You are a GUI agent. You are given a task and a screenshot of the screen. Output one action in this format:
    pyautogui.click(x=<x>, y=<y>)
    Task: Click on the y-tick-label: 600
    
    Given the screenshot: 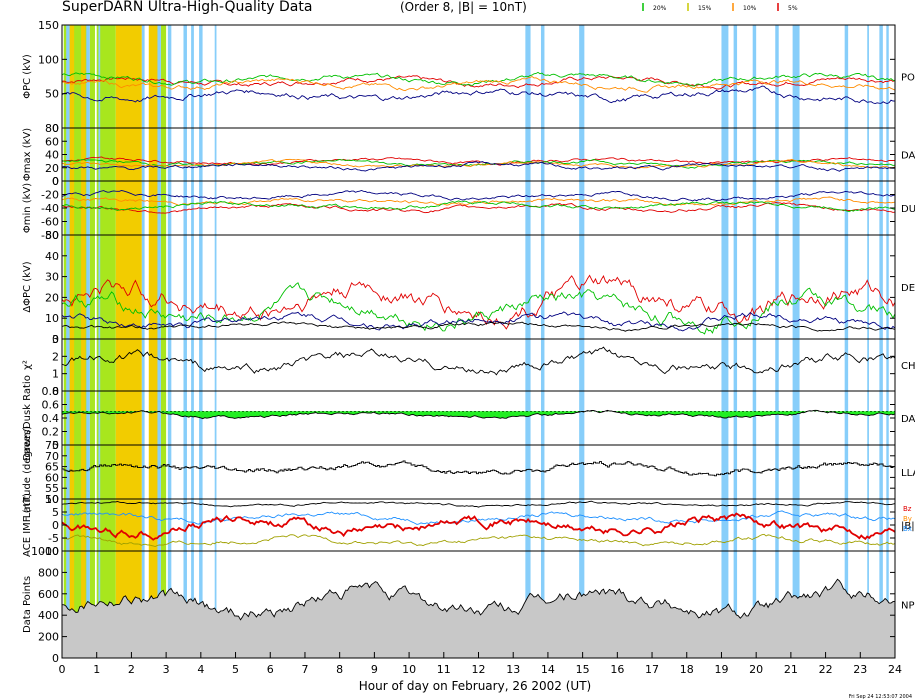 What is the action you would take?
    pyautogui.click(x=48, y=594)
    